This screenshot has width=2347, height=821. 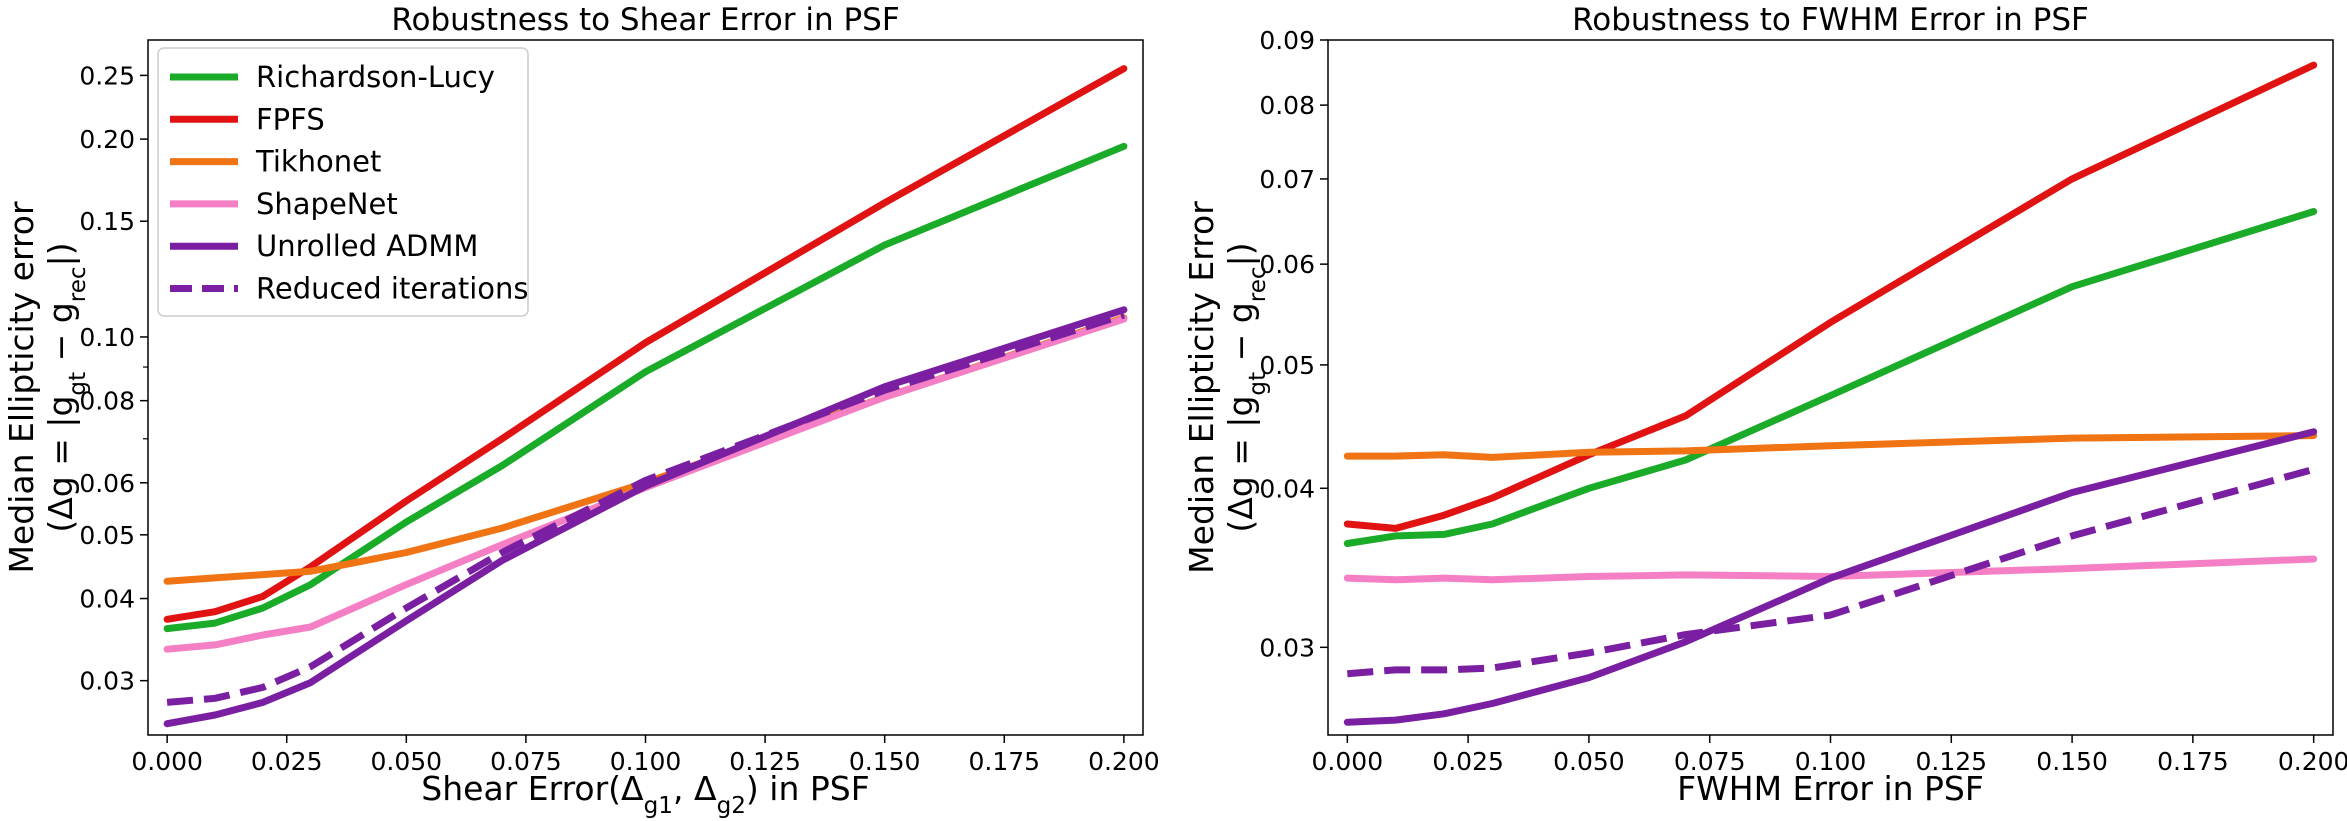 What do you see at coordinates (645, 20) in the screenshot?
I see `chart-title: Robustness to Shear Error in PSF` at bounding box center [645, 20].